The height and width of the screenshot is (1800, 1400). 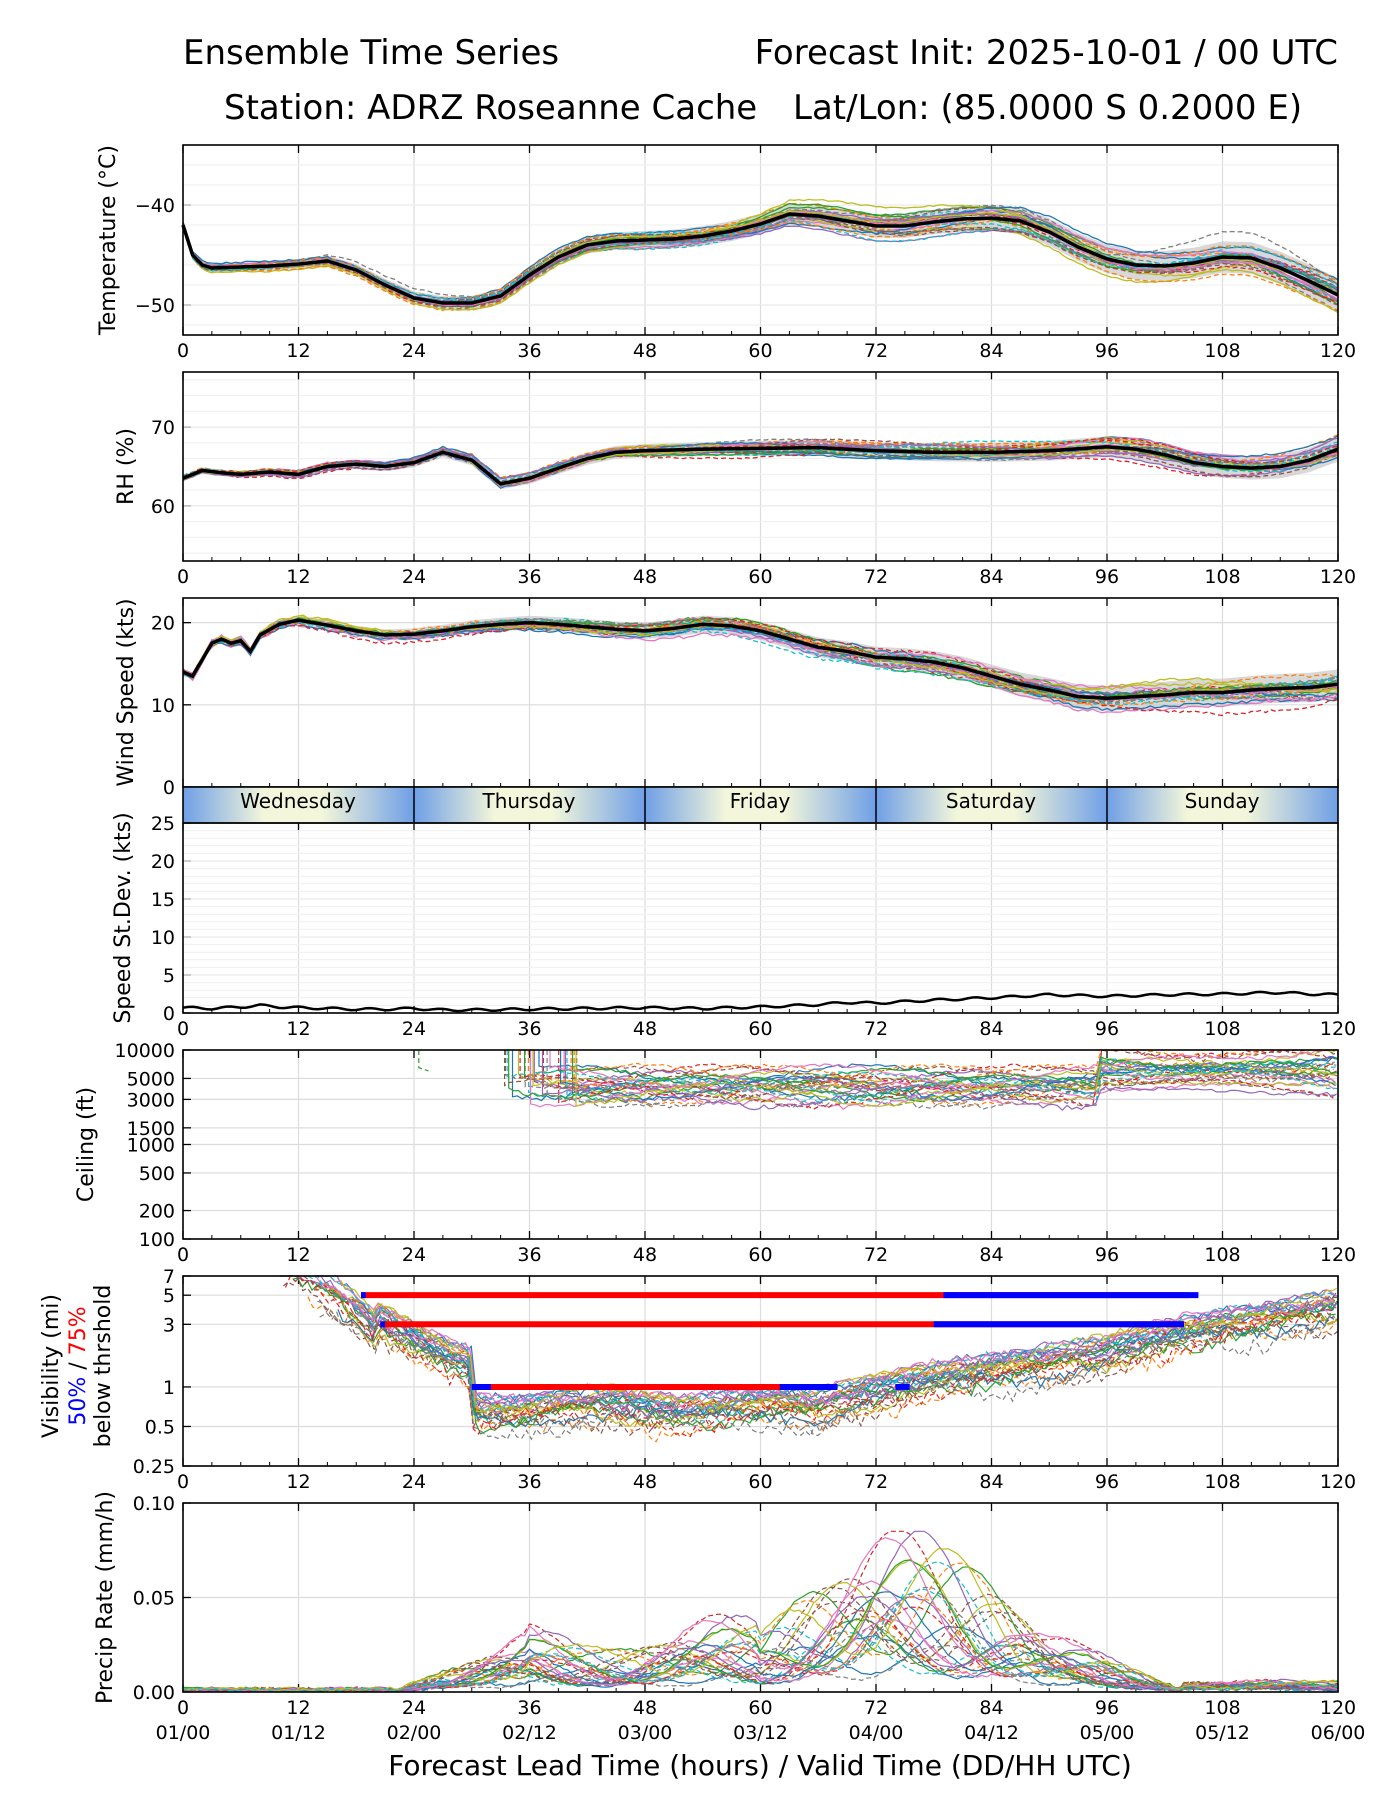 What do you see at coordinates (876, 1733) in the screenshot?
I see `valid-time-label-6: 04/00` at bounding box center [876, 1733].